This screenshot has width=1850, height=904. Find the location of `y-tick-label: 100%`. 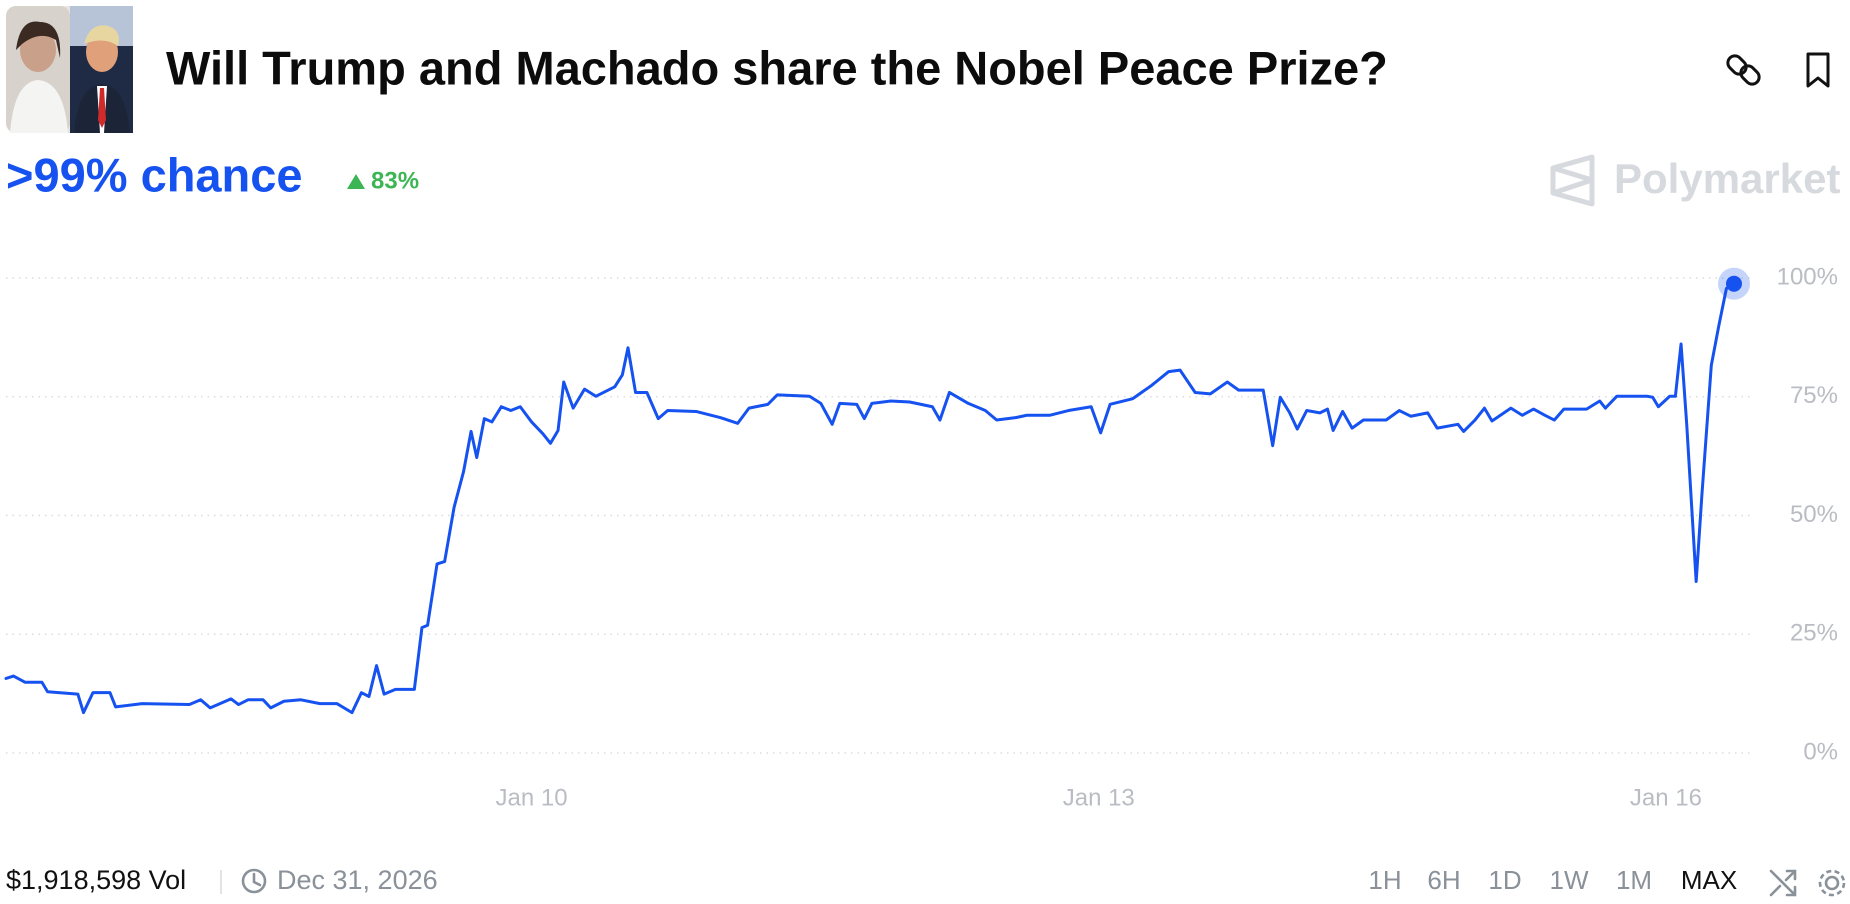

y-tick-label: 100% is located at coordinates (1807, 276).